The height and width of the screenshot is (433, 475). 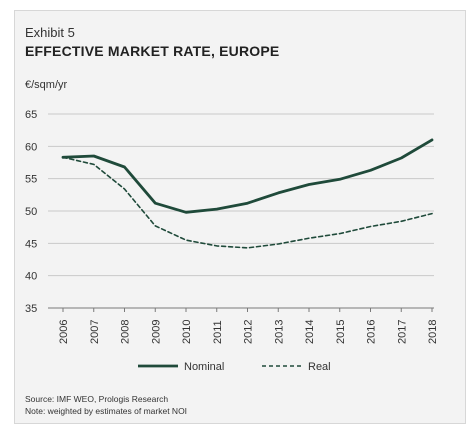 What do you see at coordinates (310, 332) in the screenshot?
I see `x-tick-label: 2014` at bounding box center [310, 332].